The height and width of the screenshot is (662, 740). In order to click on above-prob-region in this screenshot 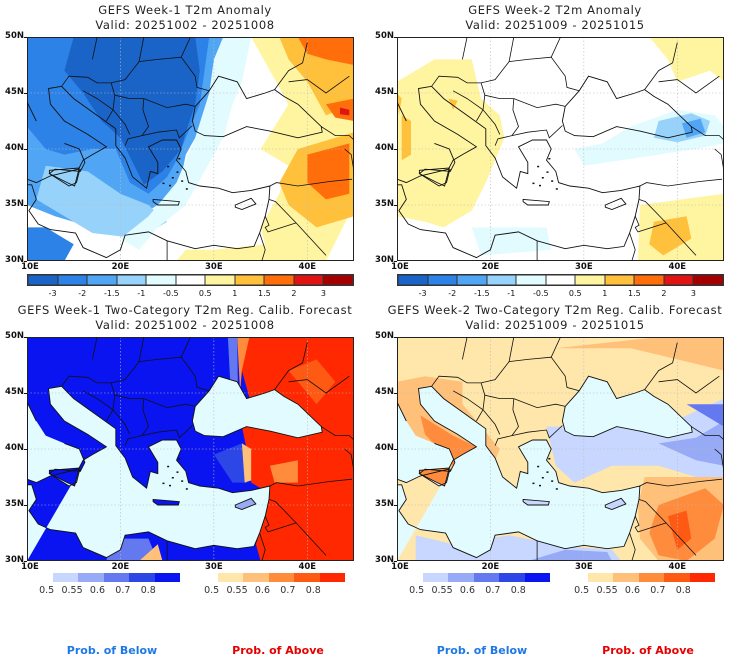, I will do `click(679, 530)`.